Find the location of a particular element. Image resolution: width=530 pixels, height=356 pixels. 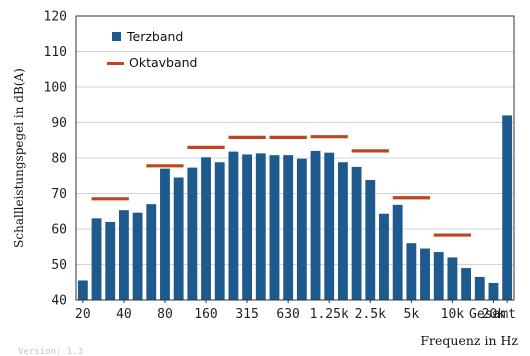

legend: Terzband Oktavband is located at coordinates (152, 49).